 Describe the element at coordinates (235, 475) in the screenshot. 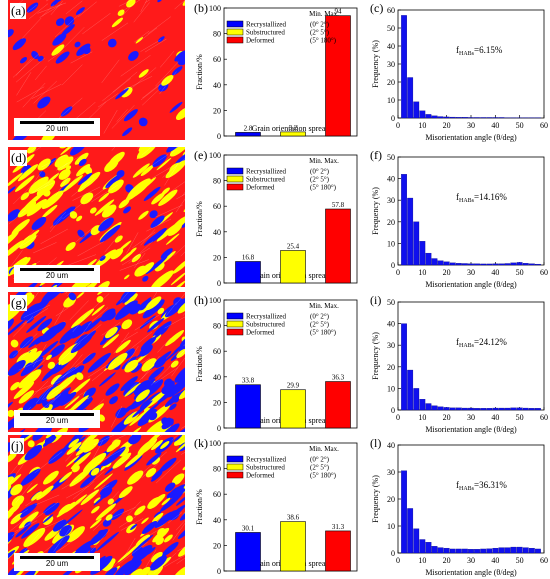

I see `legend-swatch-deformed` at that location.